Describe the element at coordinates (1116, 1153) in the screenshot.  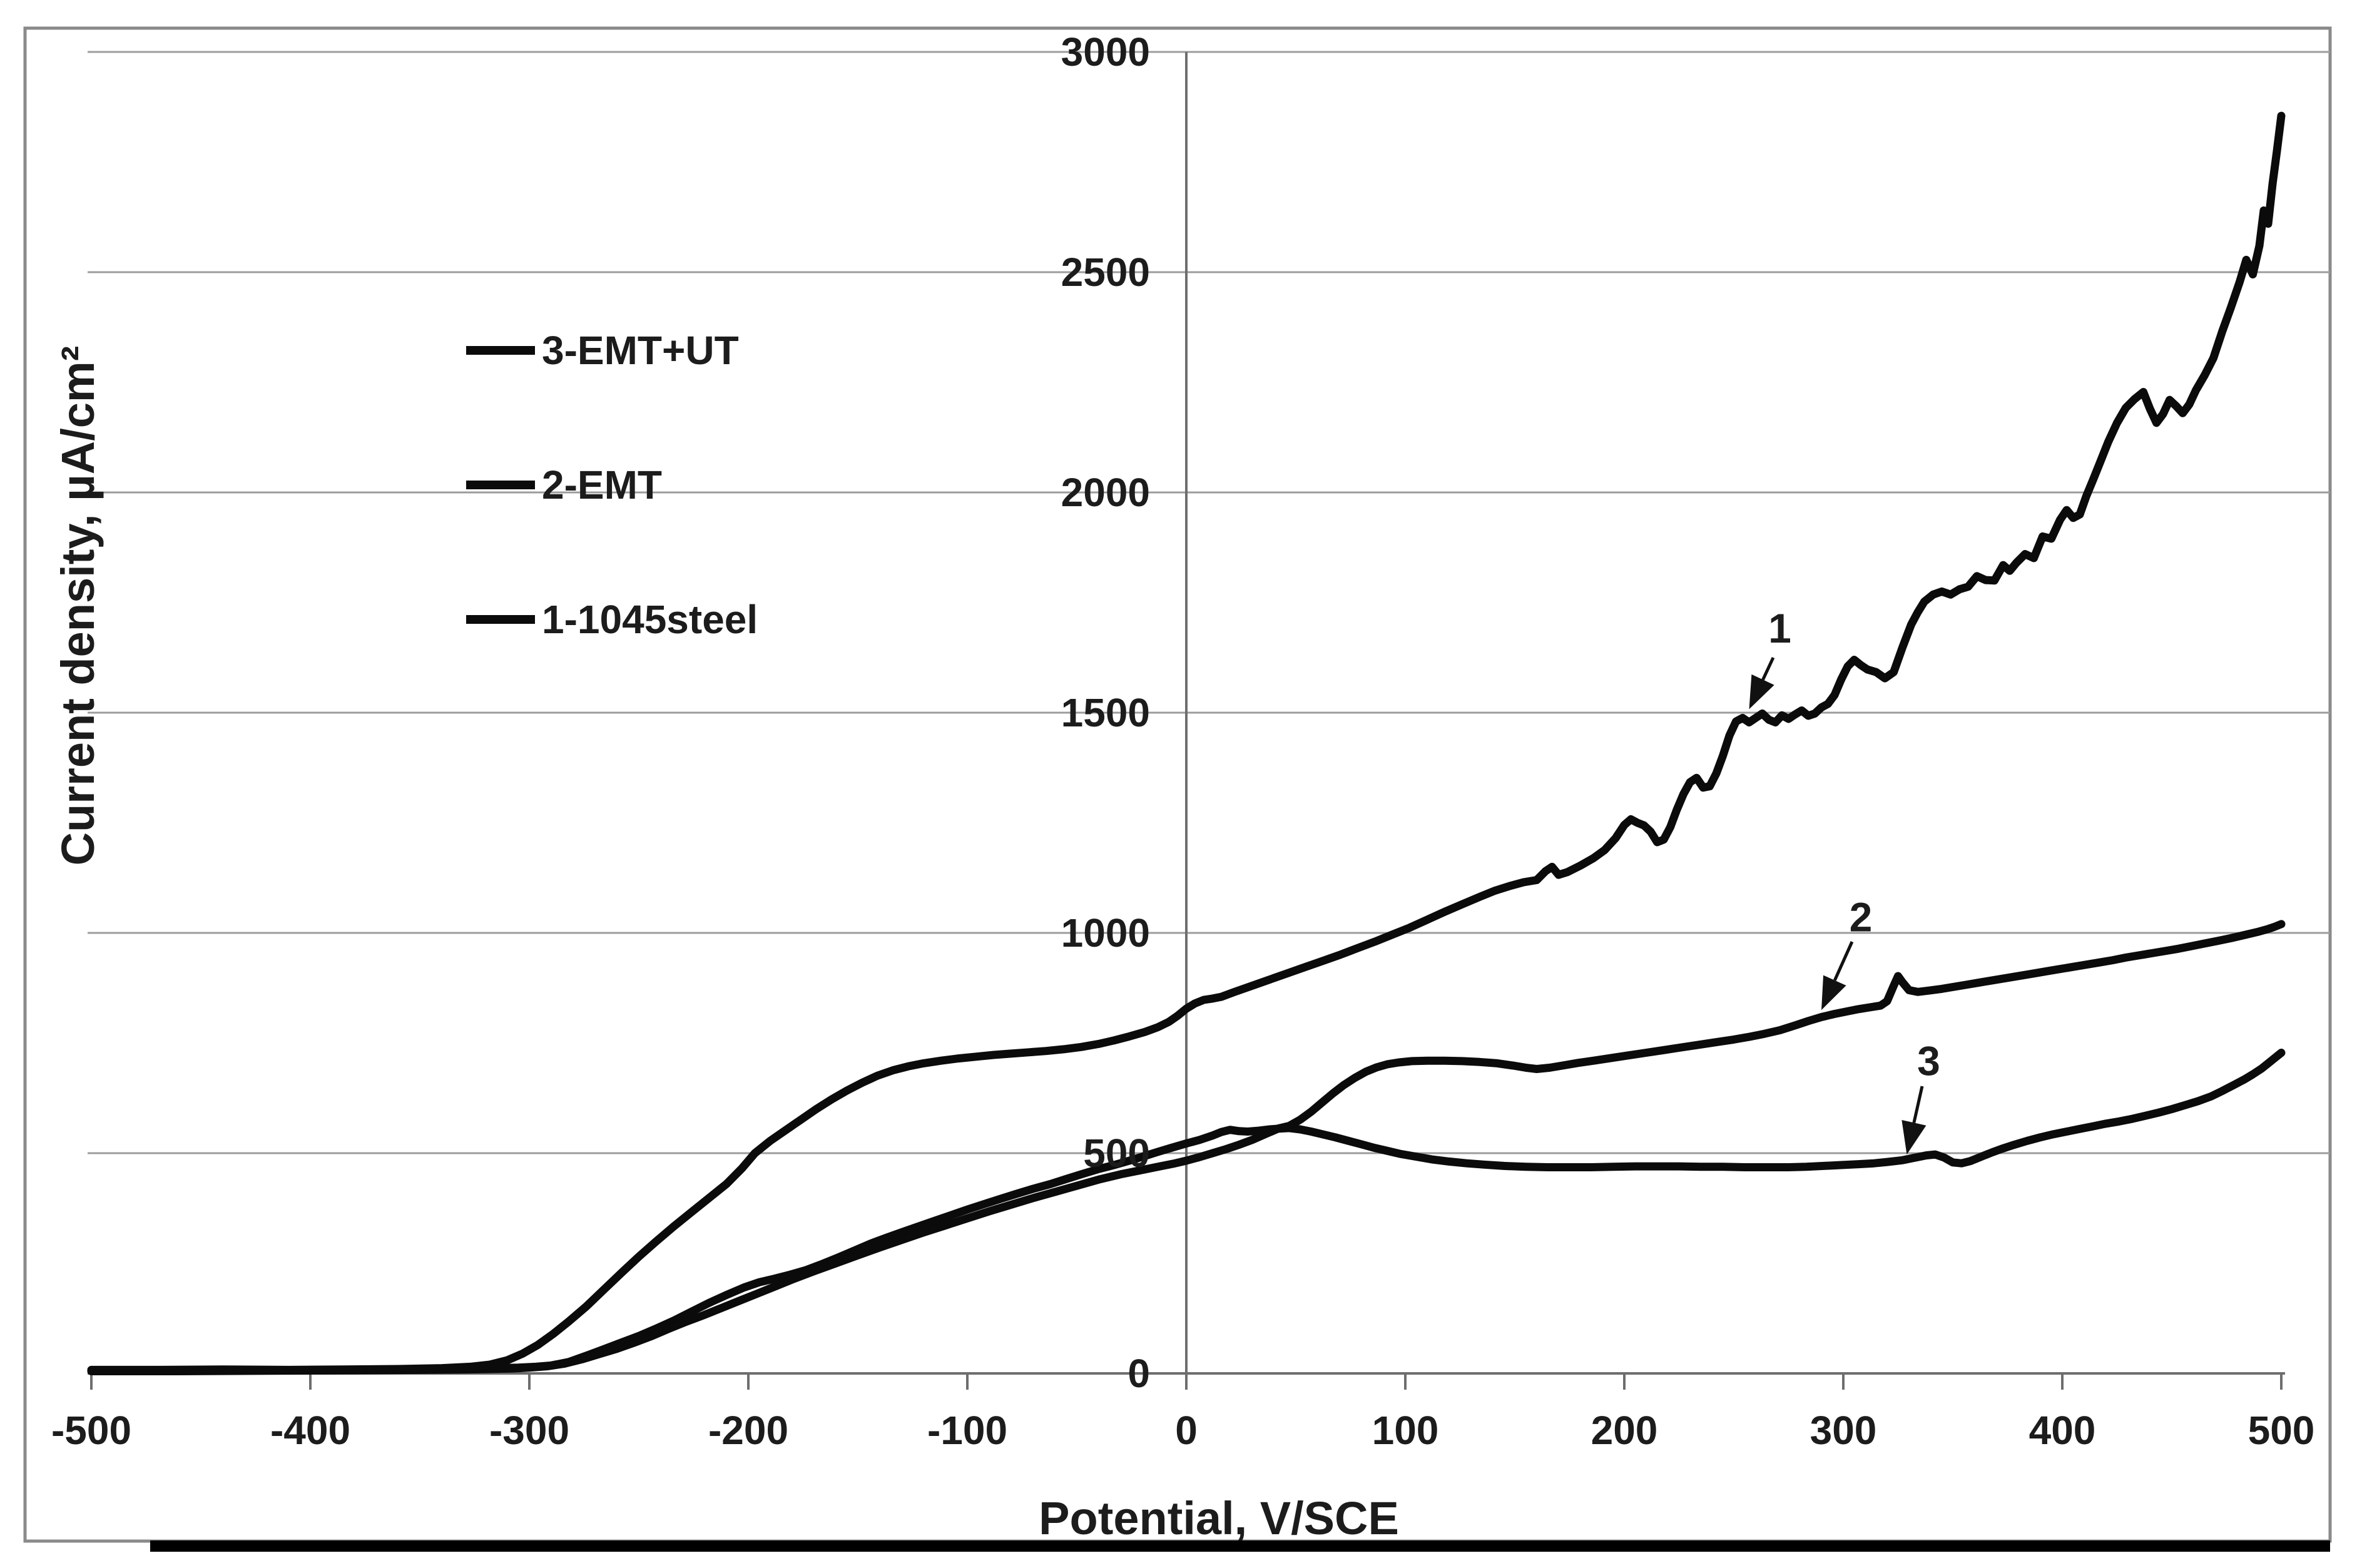
I see `y-tick-label-500: 500` at that location.